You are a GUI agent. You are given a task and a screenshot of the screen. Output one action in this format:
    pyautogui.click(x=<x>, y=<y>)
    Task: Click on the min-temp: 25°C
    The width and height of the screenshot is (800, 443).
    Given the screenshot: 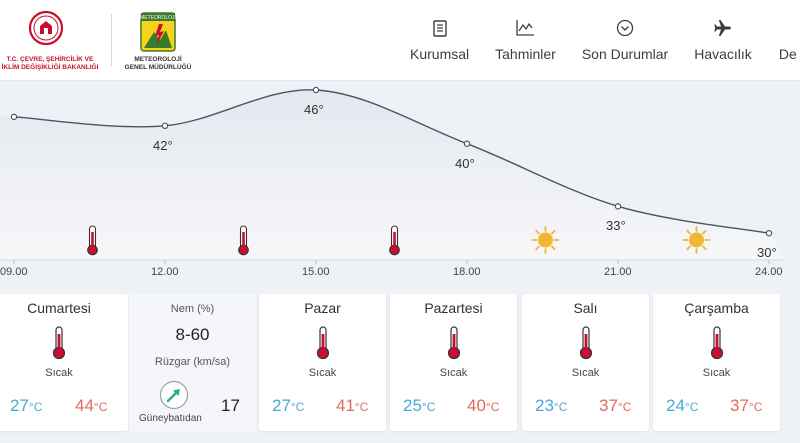 What is the action you would take?
    pyautogui.click(x=419, y=405)
    